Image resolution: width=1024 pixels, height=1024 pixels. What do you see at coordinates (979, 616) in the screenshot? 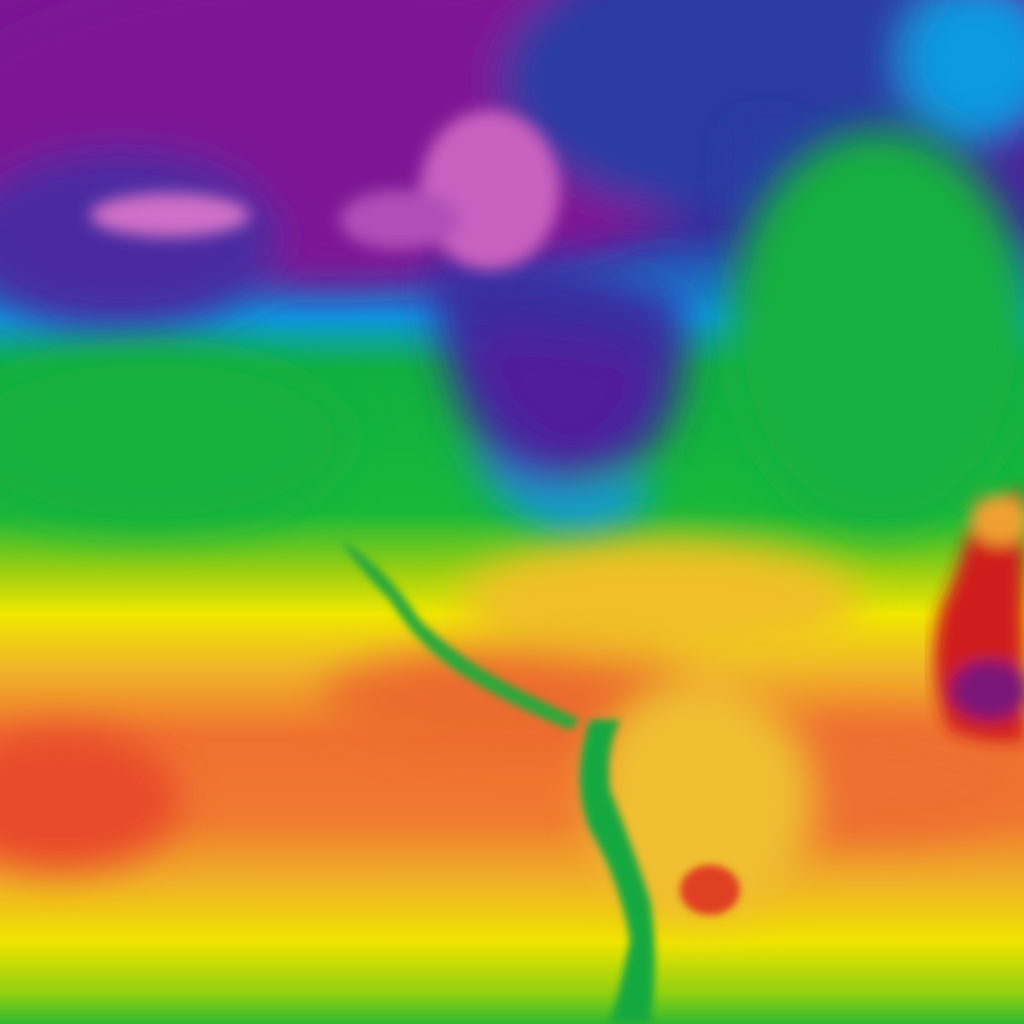
I see `sahara-desert` at bounding box center [979, 616].